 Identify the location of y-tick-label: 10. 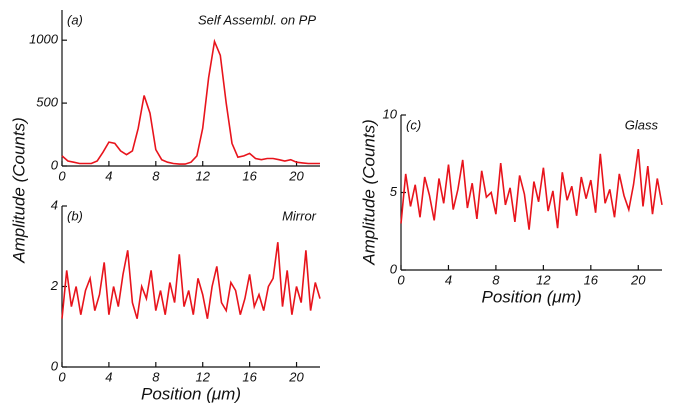
(390, 113).